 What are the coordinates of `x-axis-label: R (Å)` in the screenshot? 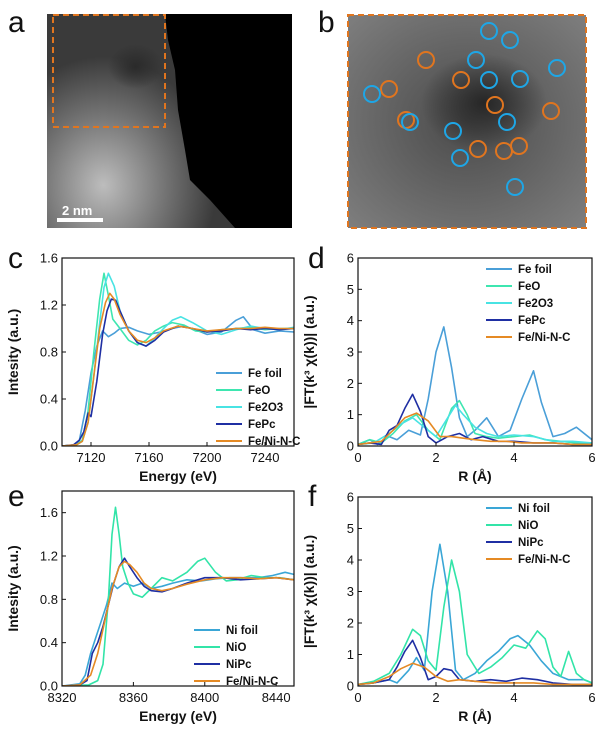 It's located at (474, 476).